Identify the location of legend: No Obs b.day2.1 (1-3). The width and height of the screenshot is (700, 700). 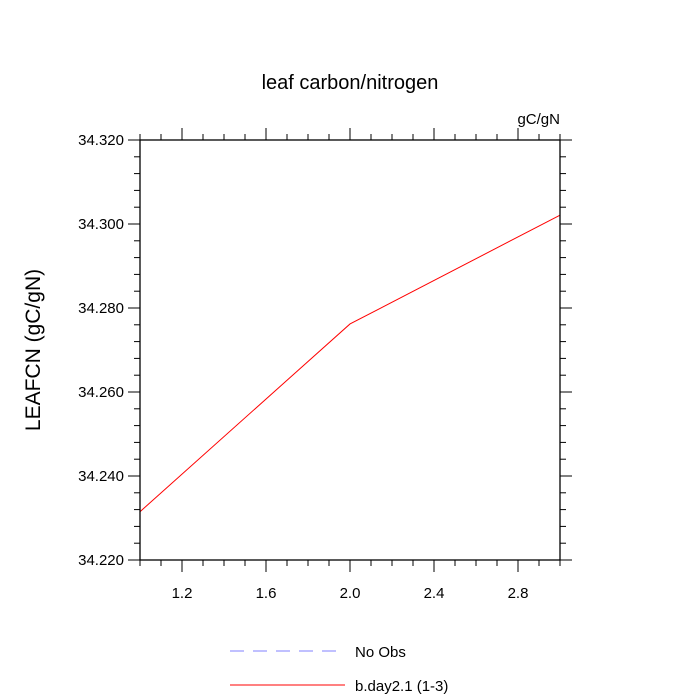
(339, 669).